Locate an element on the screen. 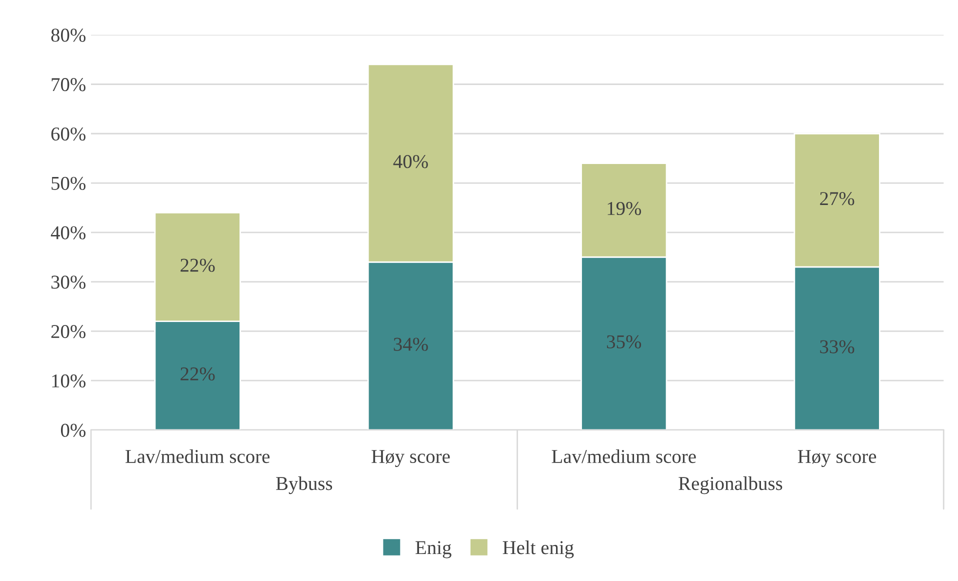 Image resolution: width=958 pixels, height=581 pixels. data-label: 34% is located at coordinates (411, 344).